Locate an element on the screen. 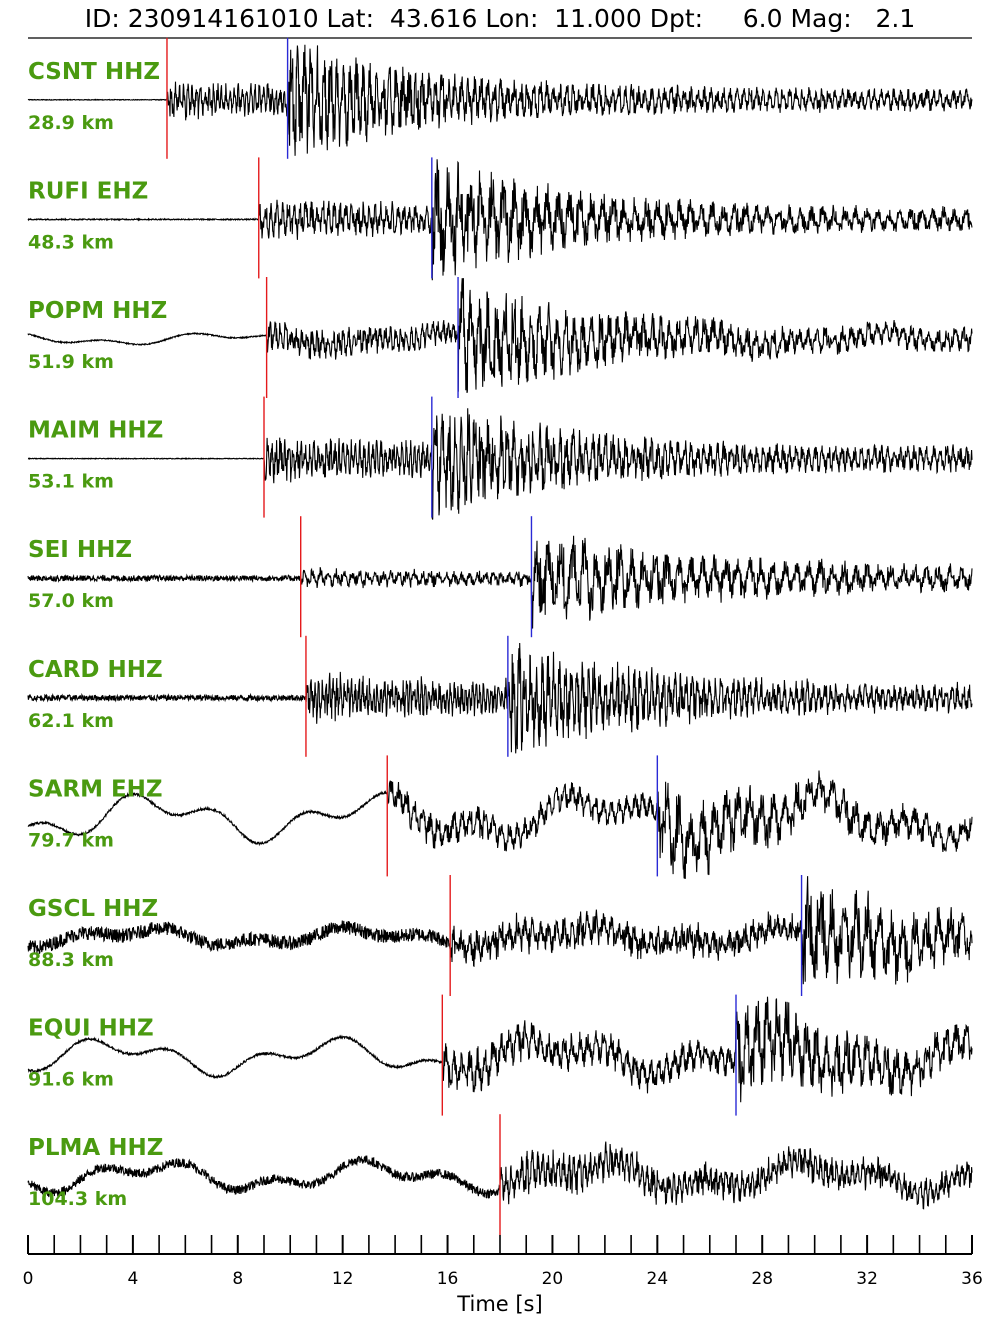 The width and height of the screenshot is (1000, 1333). station-label: SARM EHZ is located at coordinates (95, 789).